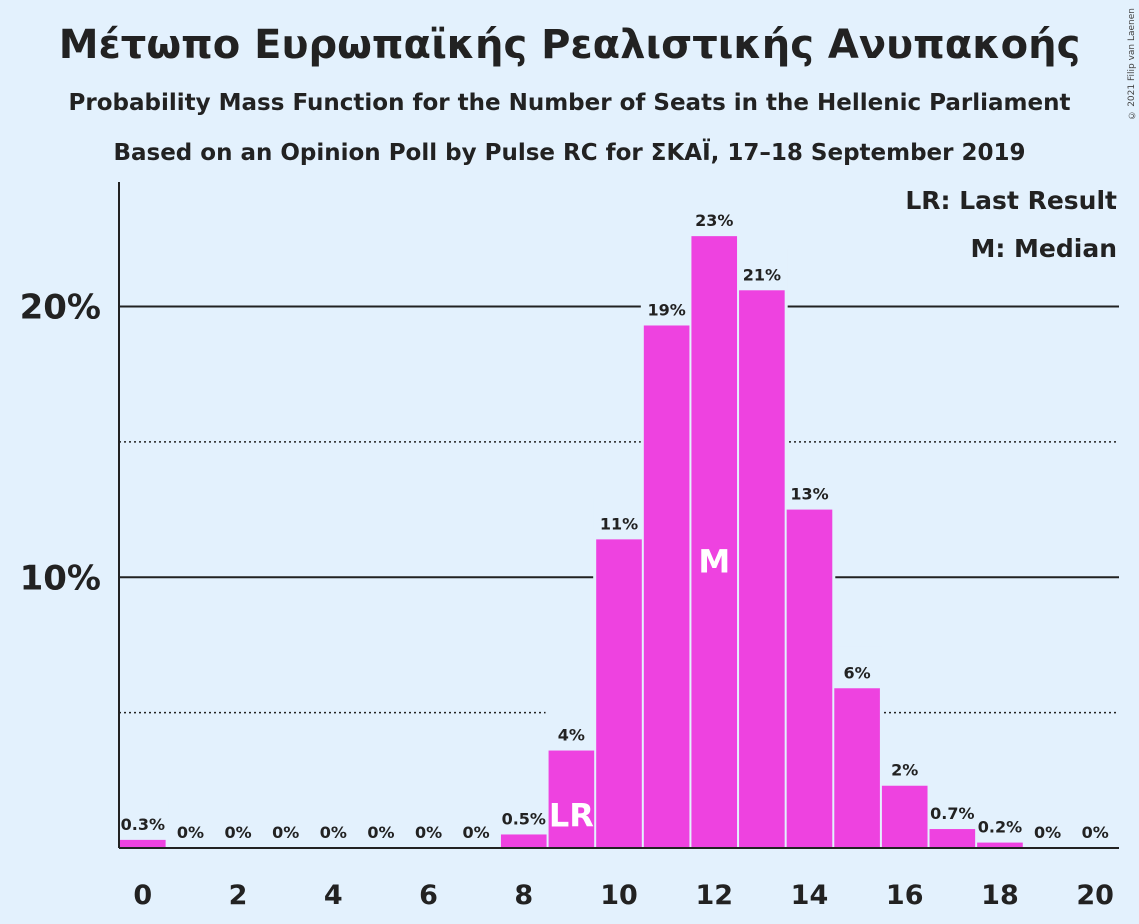  I want to click on x-tick-label: 20, so click(1095, 895).